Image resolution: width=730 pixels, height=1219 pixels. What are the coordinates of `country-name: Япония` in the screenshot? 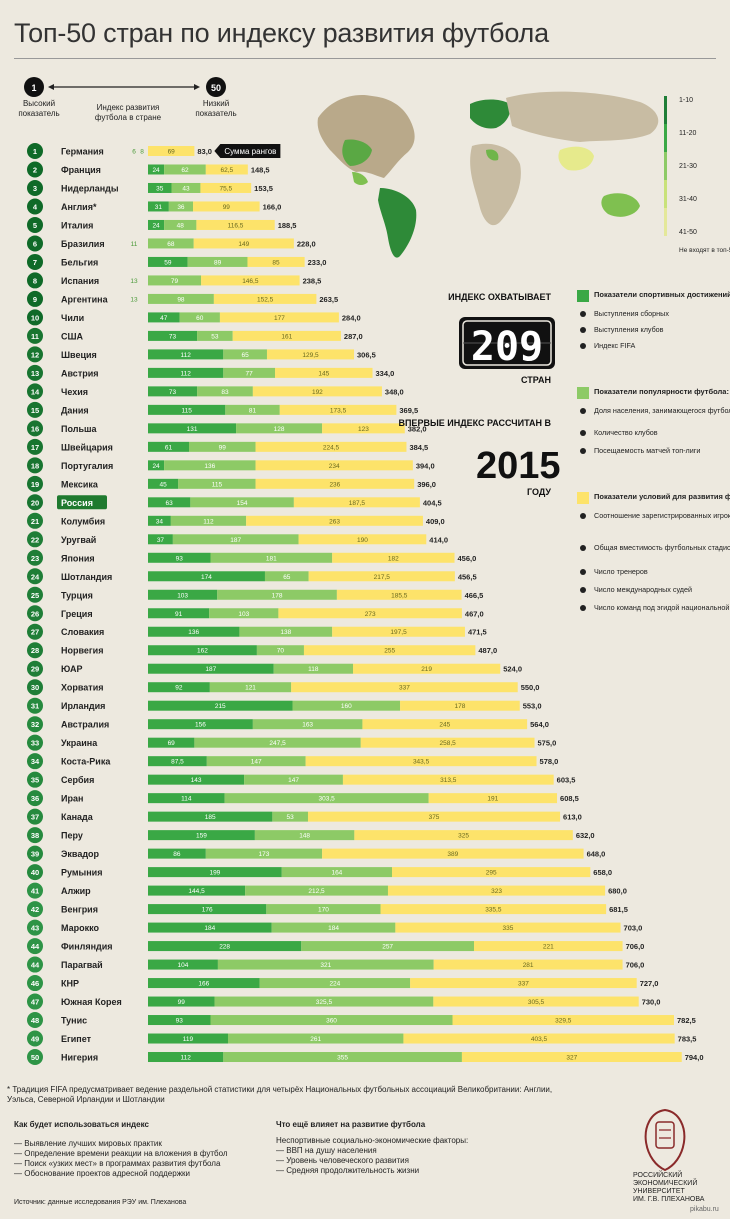 It's located at (78, 558).